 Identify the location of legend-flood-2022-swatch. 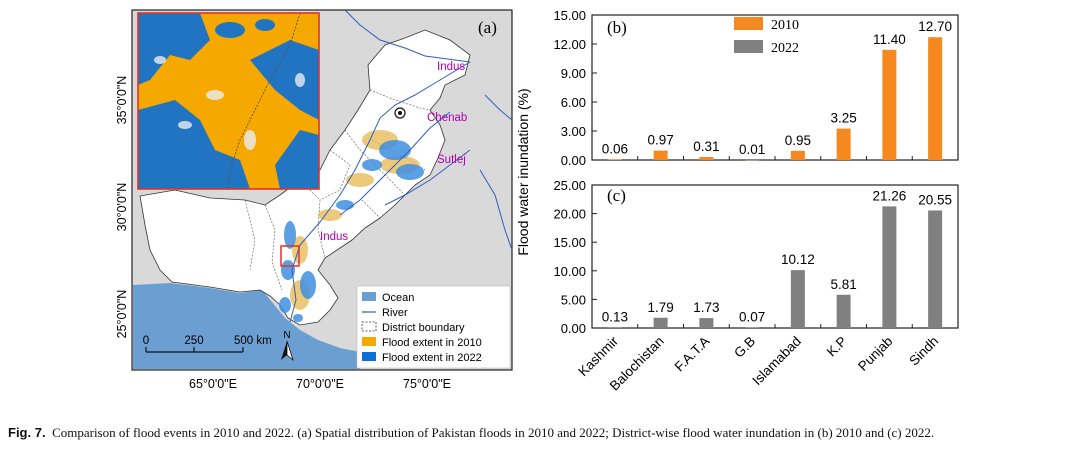
(369, 356).